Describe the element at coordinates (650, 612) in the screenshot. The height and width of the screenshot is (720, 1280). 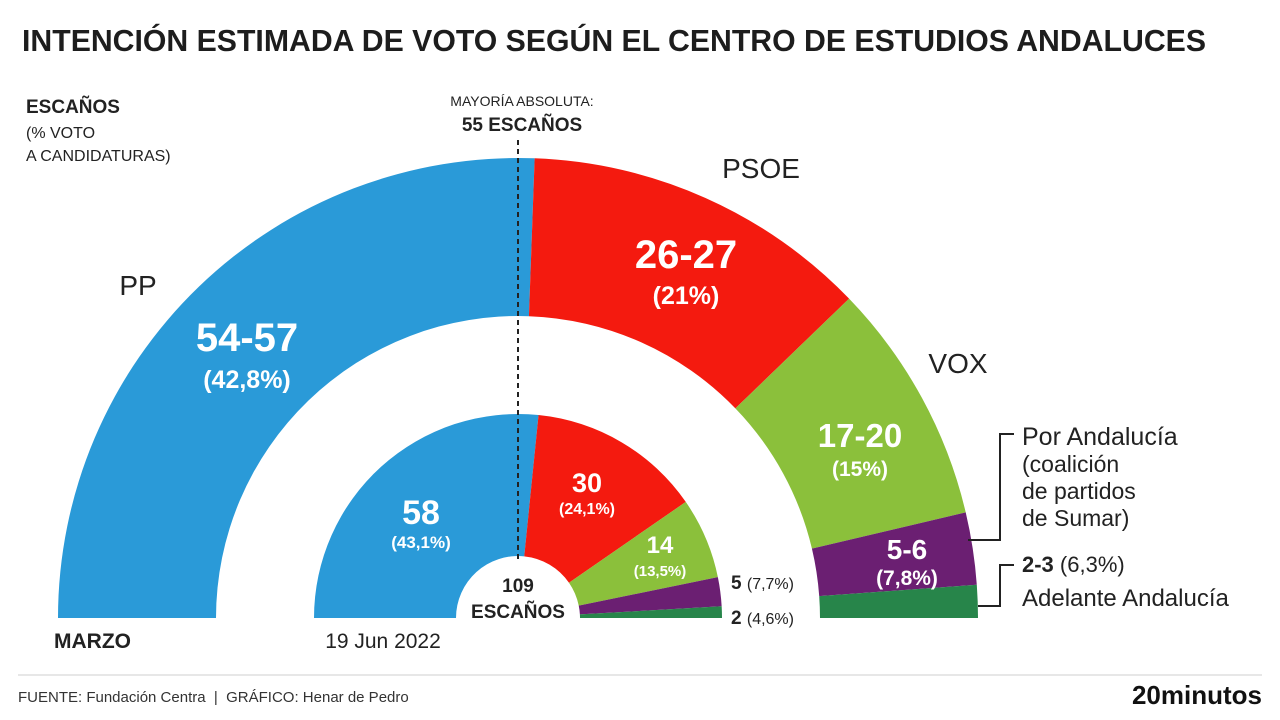
I see `inner-segment-adelante-andalucia` at that location.